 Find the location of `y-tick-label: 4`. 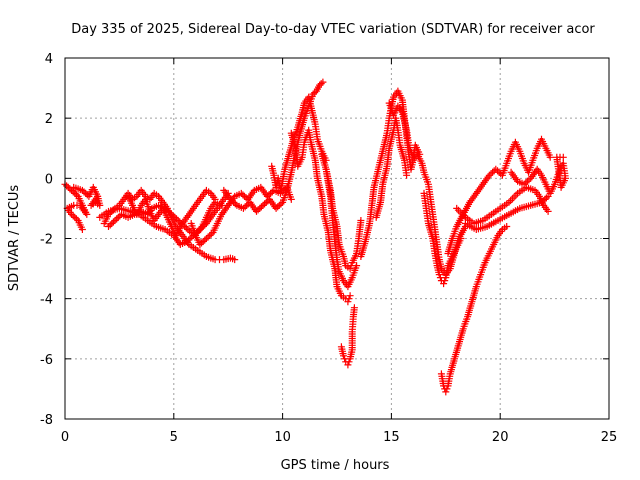

y-tick-label: 4 is located at coordinates (49, 59).